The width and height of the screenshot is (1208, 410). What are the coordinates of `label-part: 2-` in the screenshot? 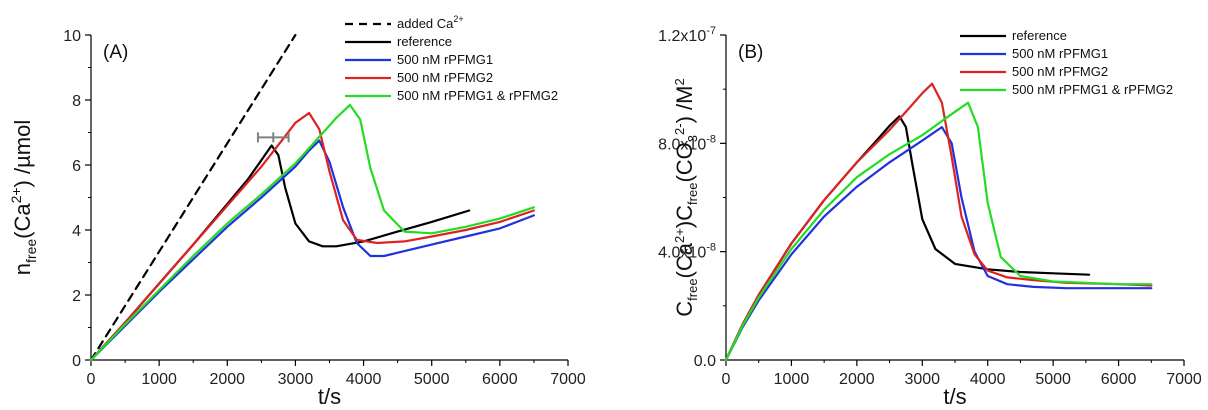 It's located at (679, 129).